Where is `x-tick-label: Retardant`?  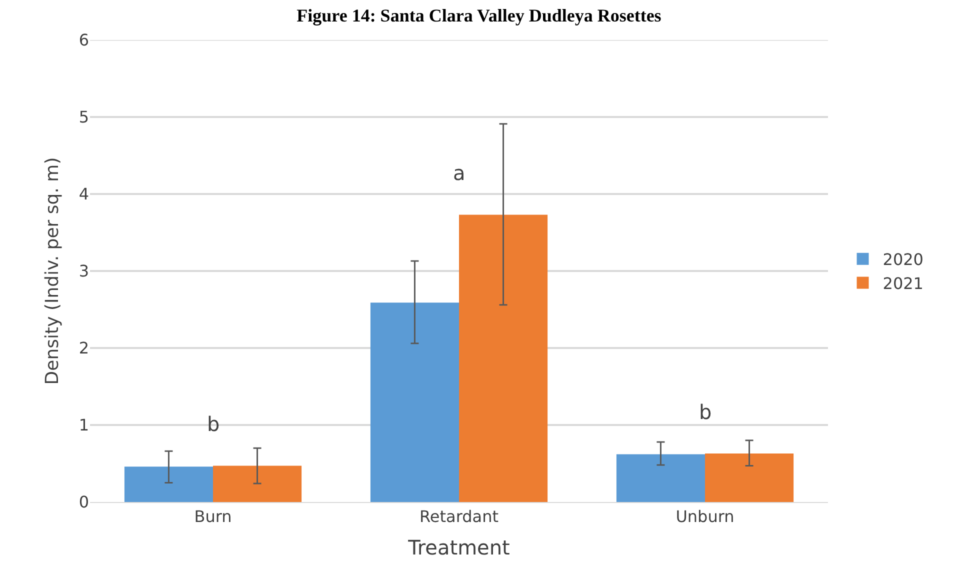
x-tick-label: Retardant is located at coordinates (459, 516).